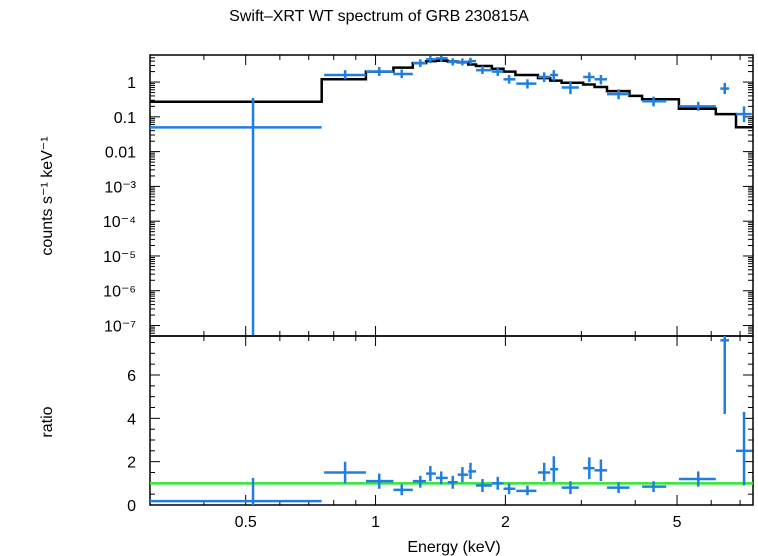  I want to click on x-tick-label: 1, so click(375, 522).